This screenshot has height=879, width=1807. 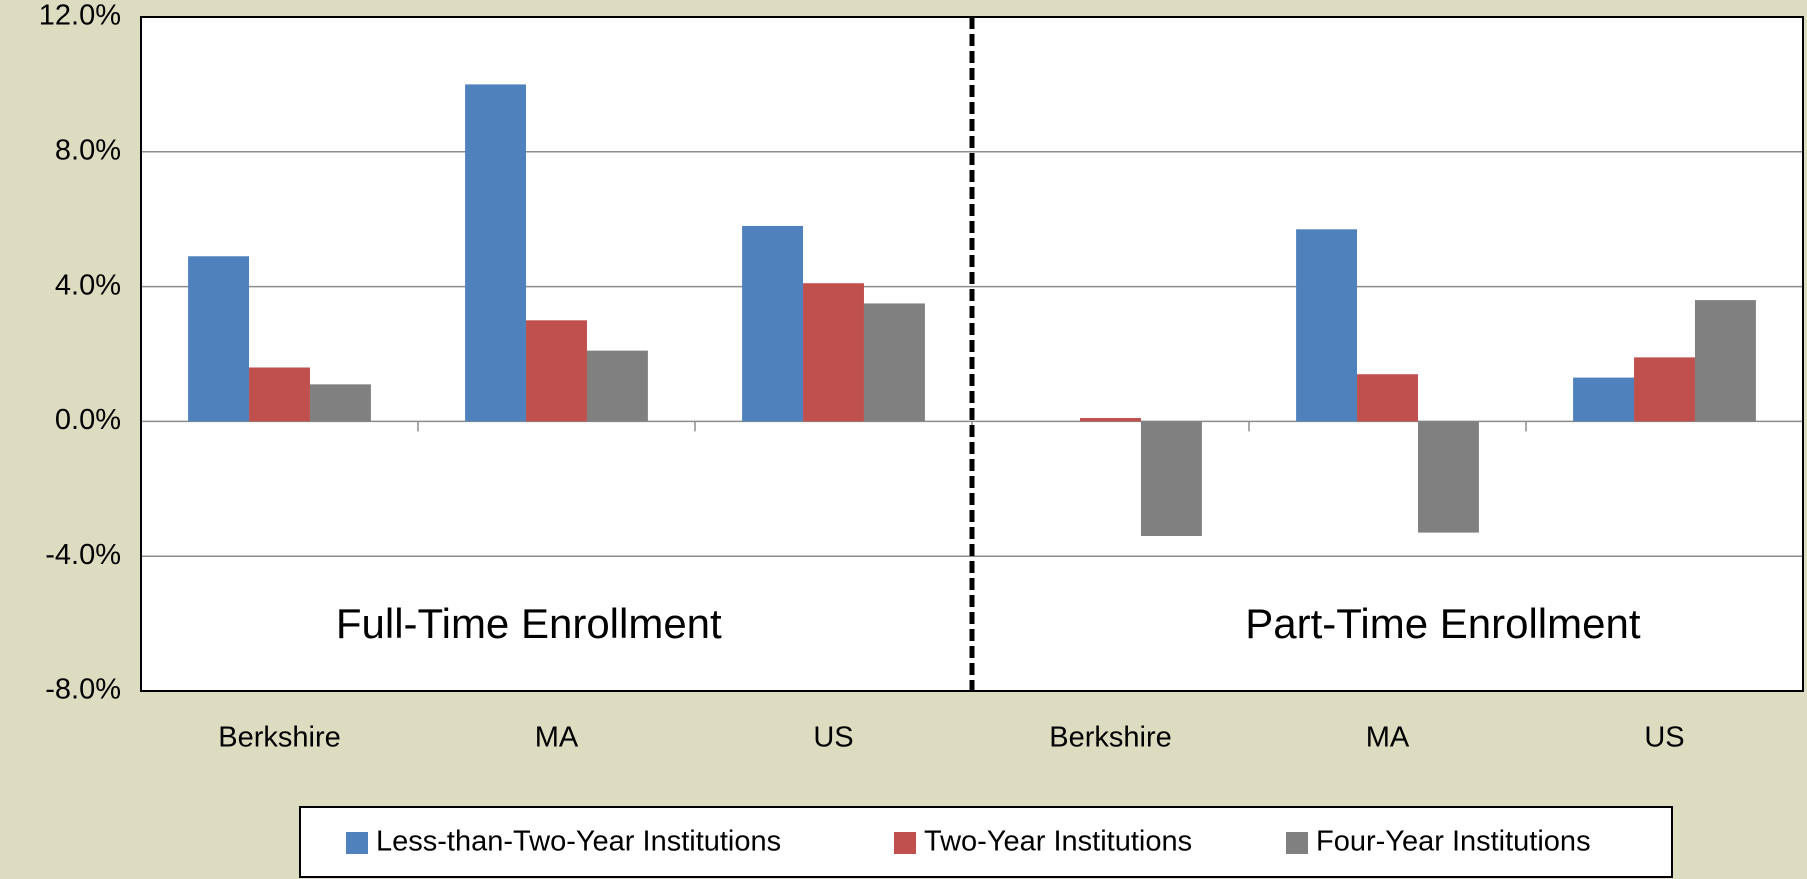 What do you see at coordinates (1058, 842) in the screenshot?
I see `legend-label: Two-Year Institutions` at bounding box center [1058, 842].